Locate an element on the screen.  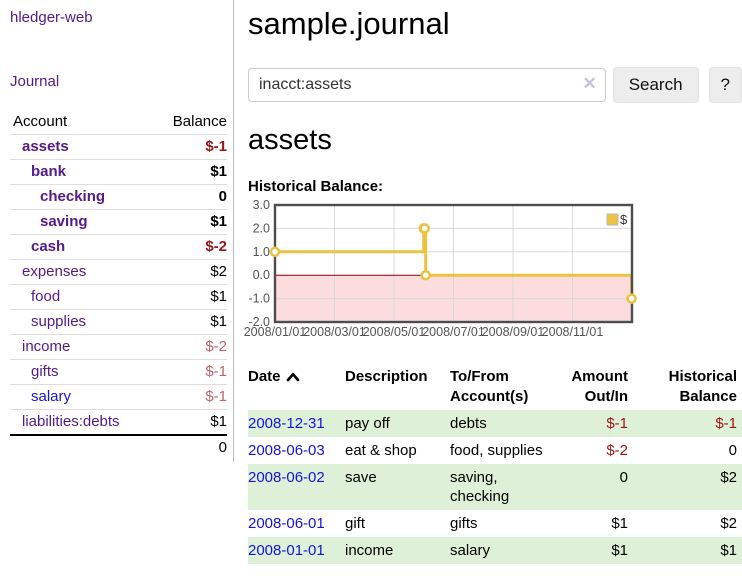
transaction-row: 2008-06-01 gift gifts $1 $2 is located at coordinates (495, 523).